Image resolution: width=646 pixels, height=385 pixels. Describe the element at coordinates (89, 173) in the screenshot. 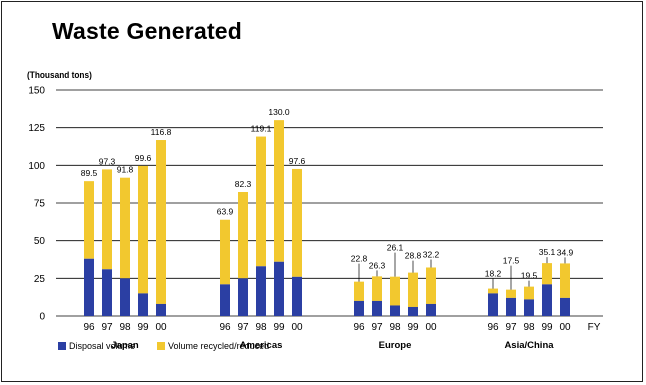

I see `value-label: 89.5` at that location.